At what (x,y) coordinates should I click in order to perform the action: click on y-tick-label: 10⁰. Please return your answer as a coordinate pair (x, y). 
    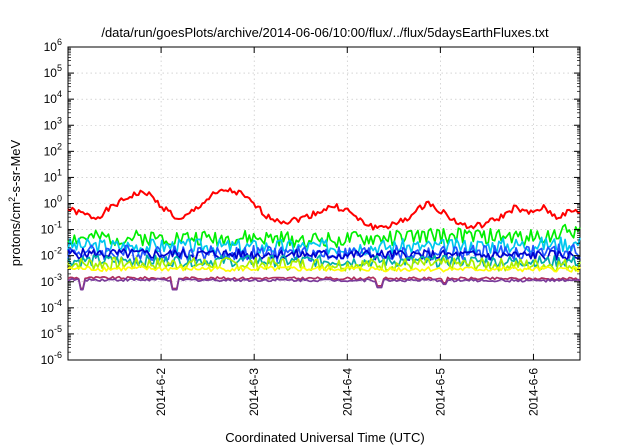
    Looking at the image, I should click on (53, 202).